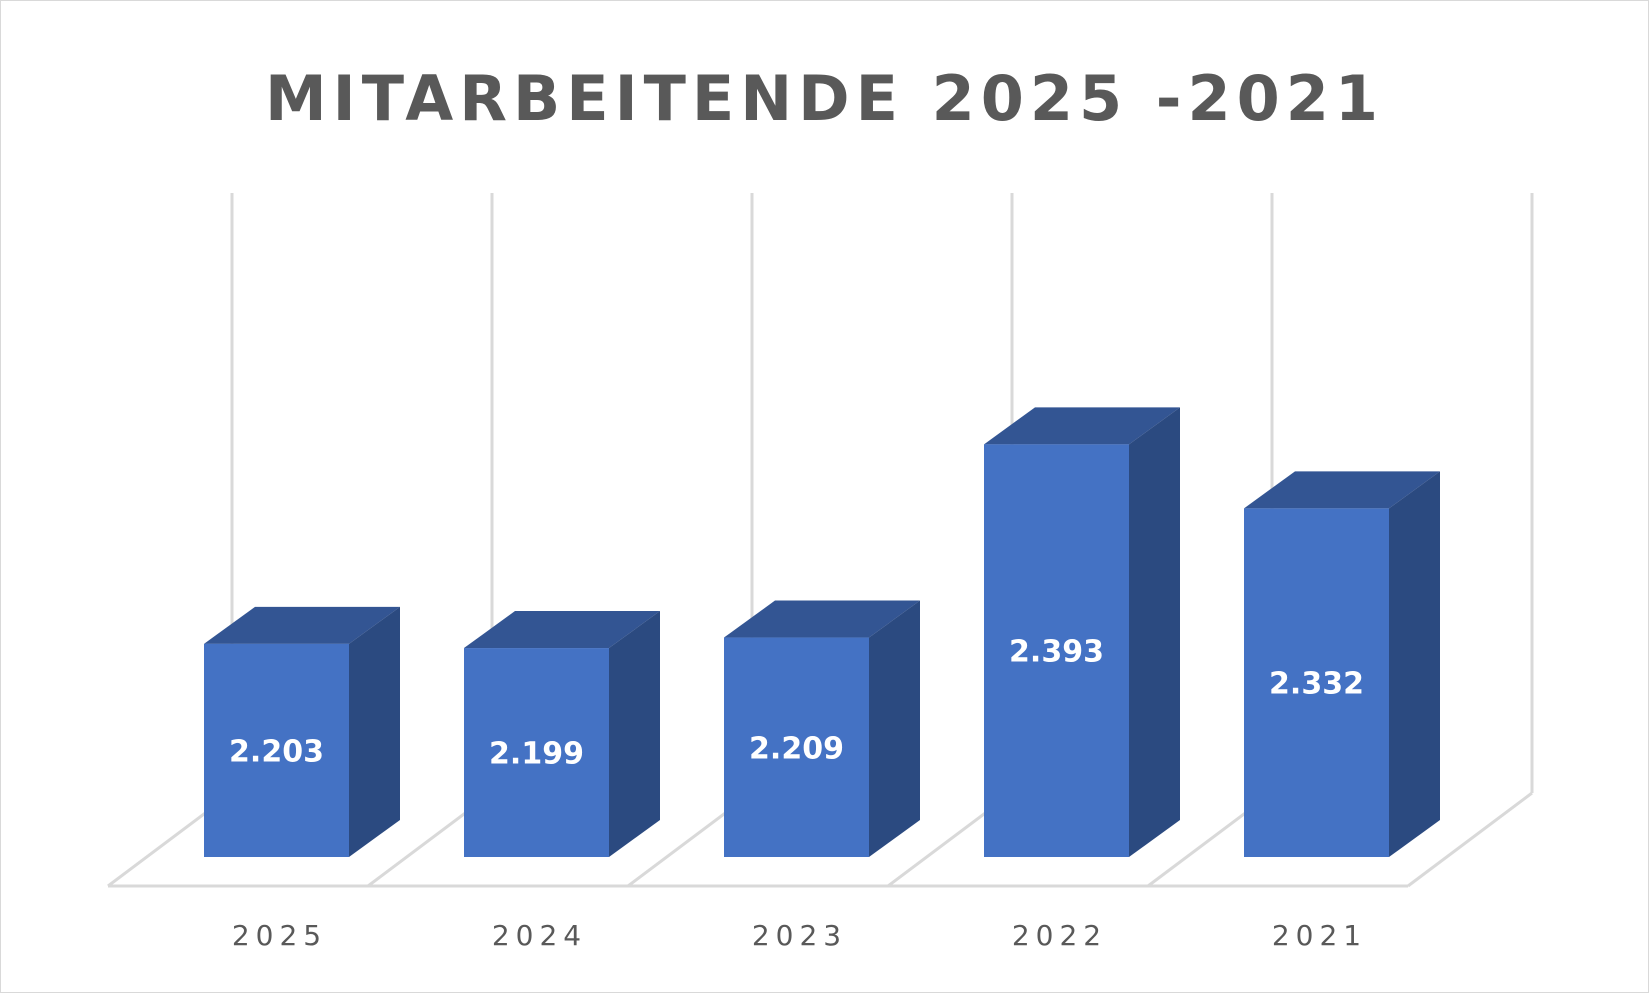  I want to click on data-label: 2.203, so click(276, 751).